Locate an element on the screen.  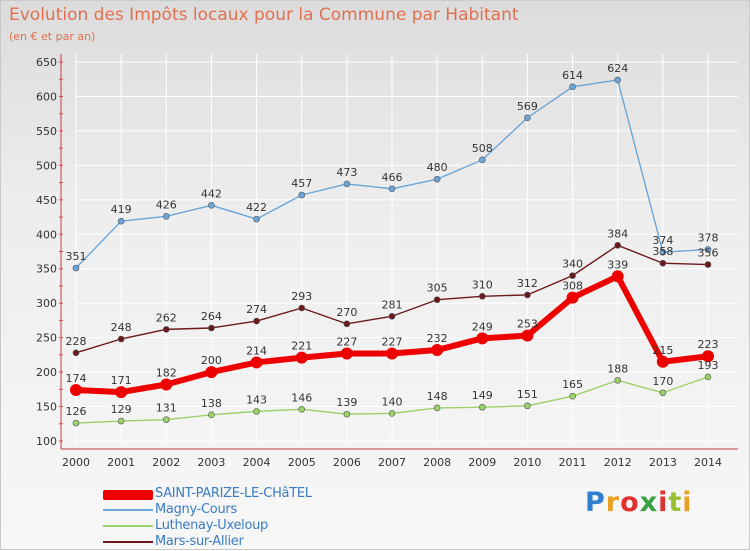
data-label-luthenay: 188 is located at coordinates (617, 368).